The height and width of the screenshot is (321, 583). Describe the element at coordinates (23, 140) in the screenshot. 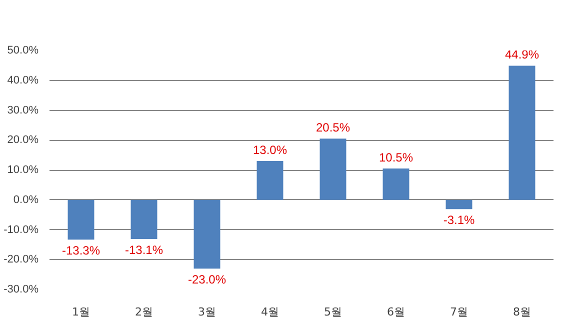

I see `y-tick-label: 20.0%` at that location.